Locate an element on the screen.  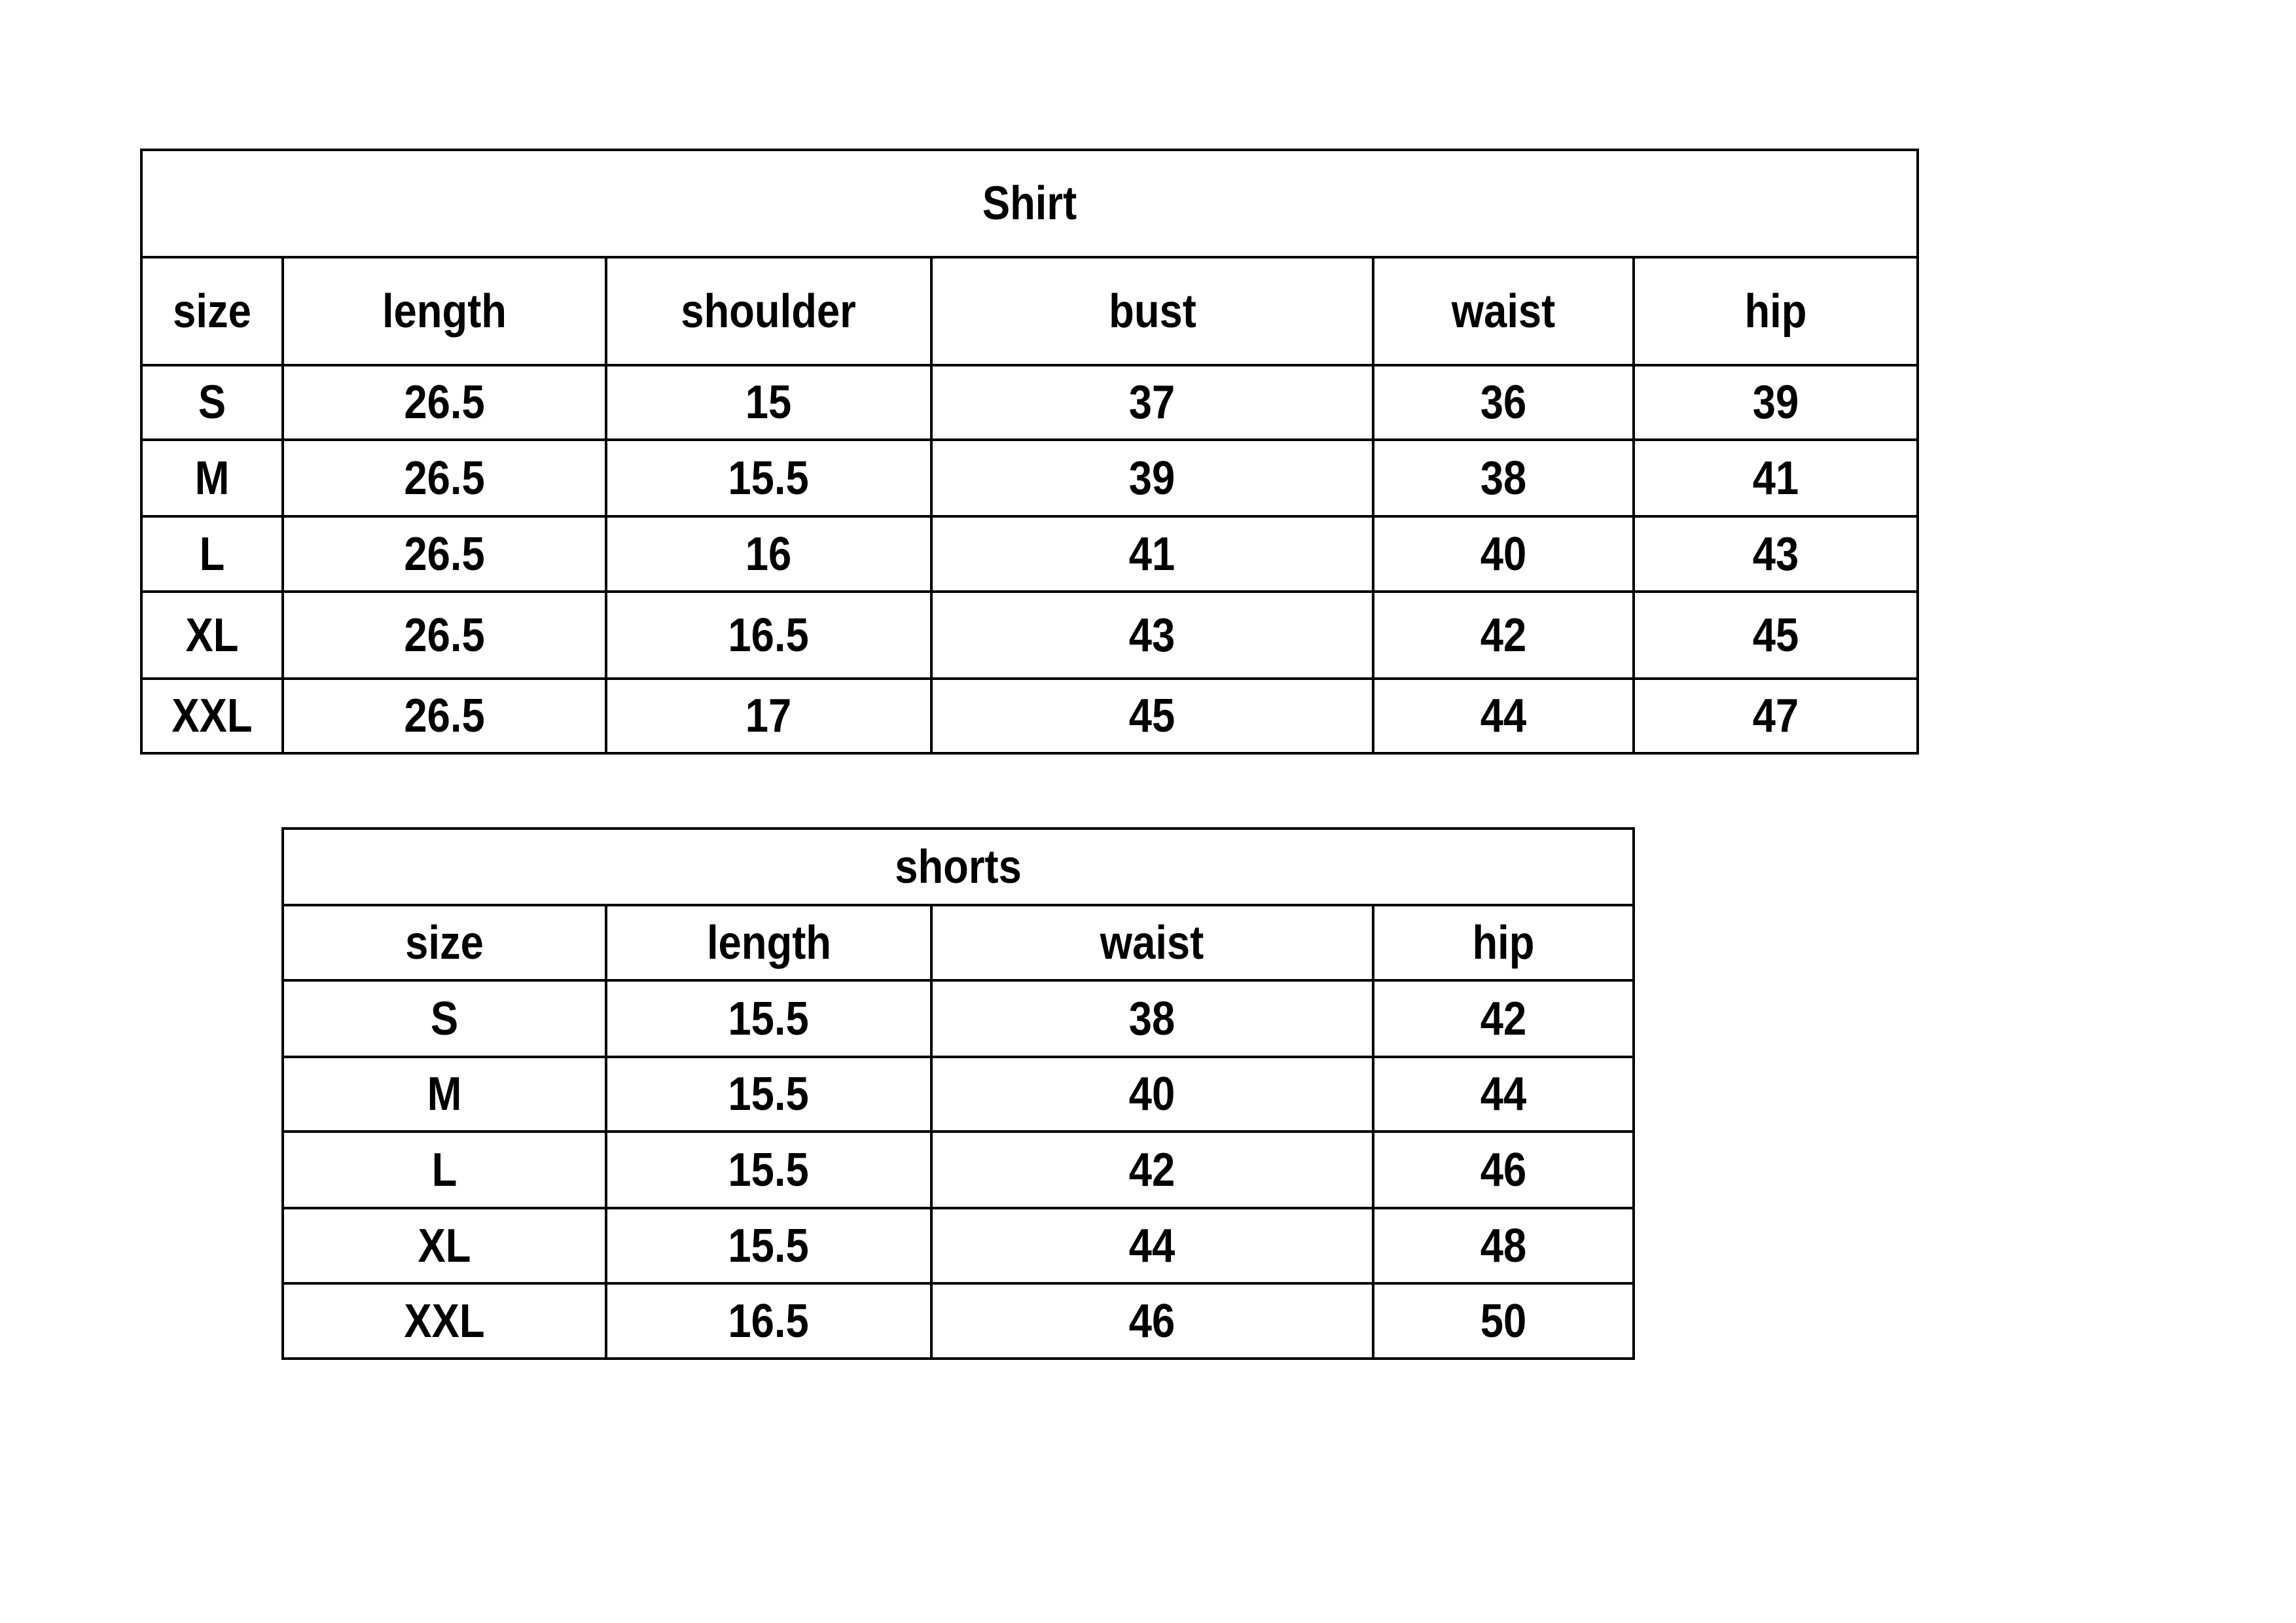
table-row: XL 26.5 16.5 43 42 45 is located at coordinates (1030, 635).